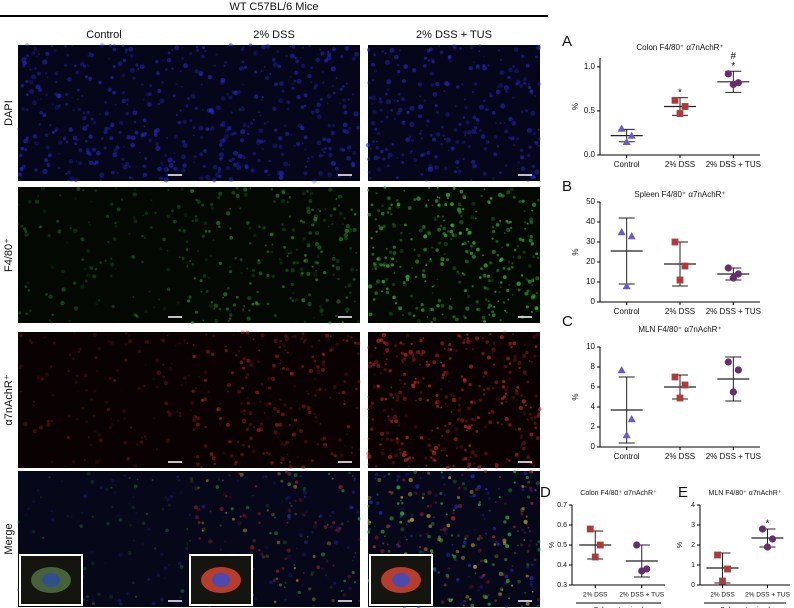 The width and height of the screenshot is (794, 608). Describe the element at coordinates (631, 419) in the screenshot. I see `data-point` at that location.